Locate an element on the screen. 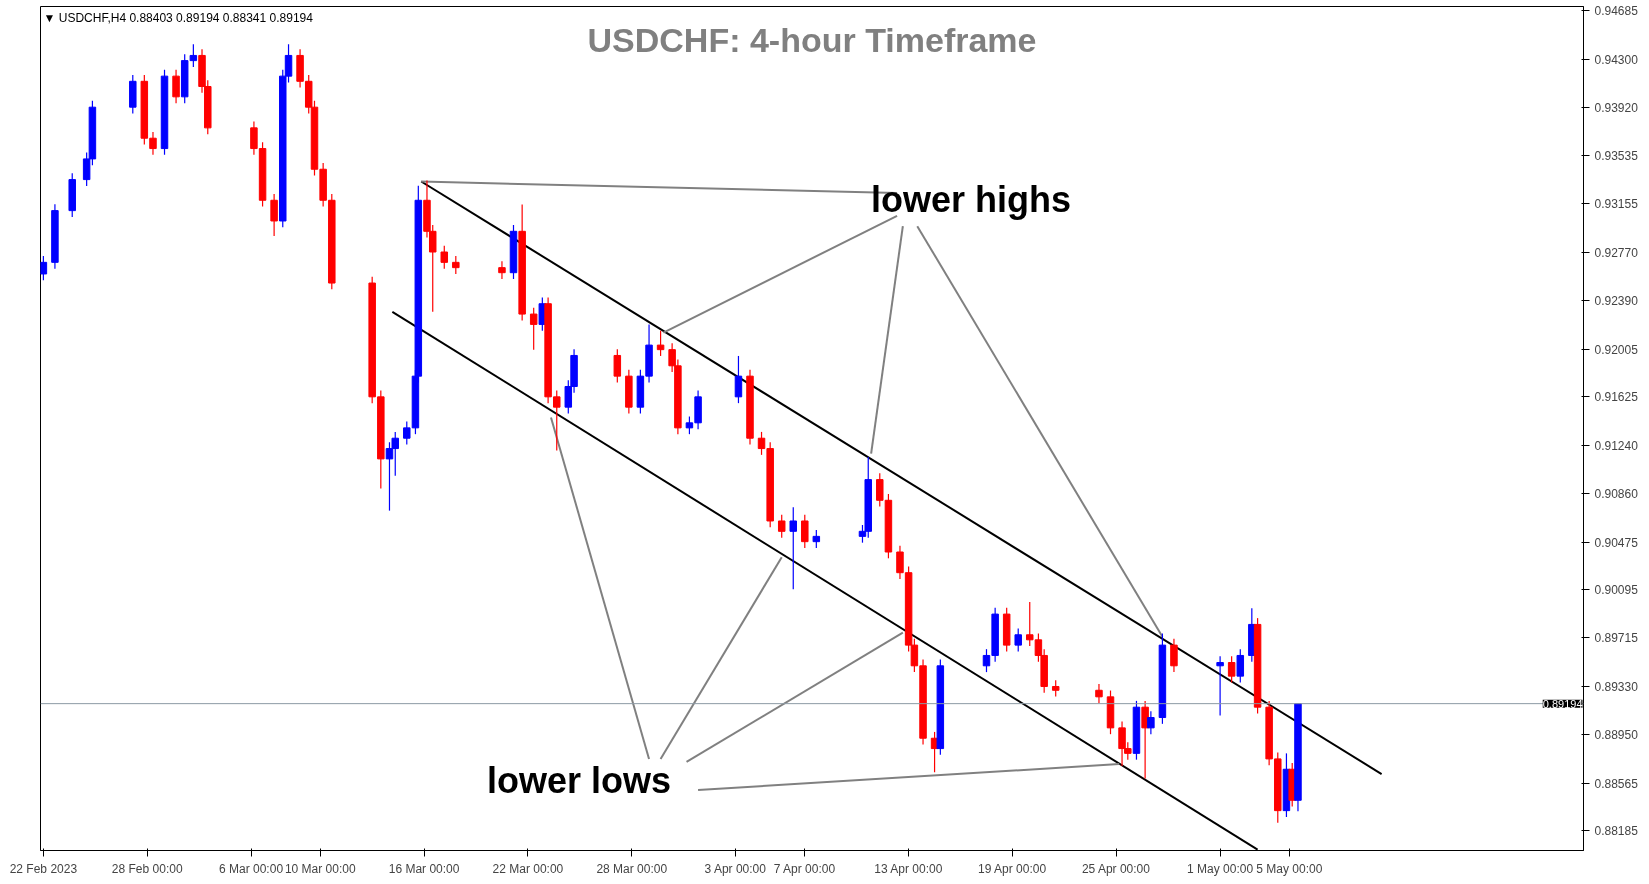 This screenshot has height=884, width=1649. x-tick-label: 13 Apr 00:00 is located at coordinates (908, 868).